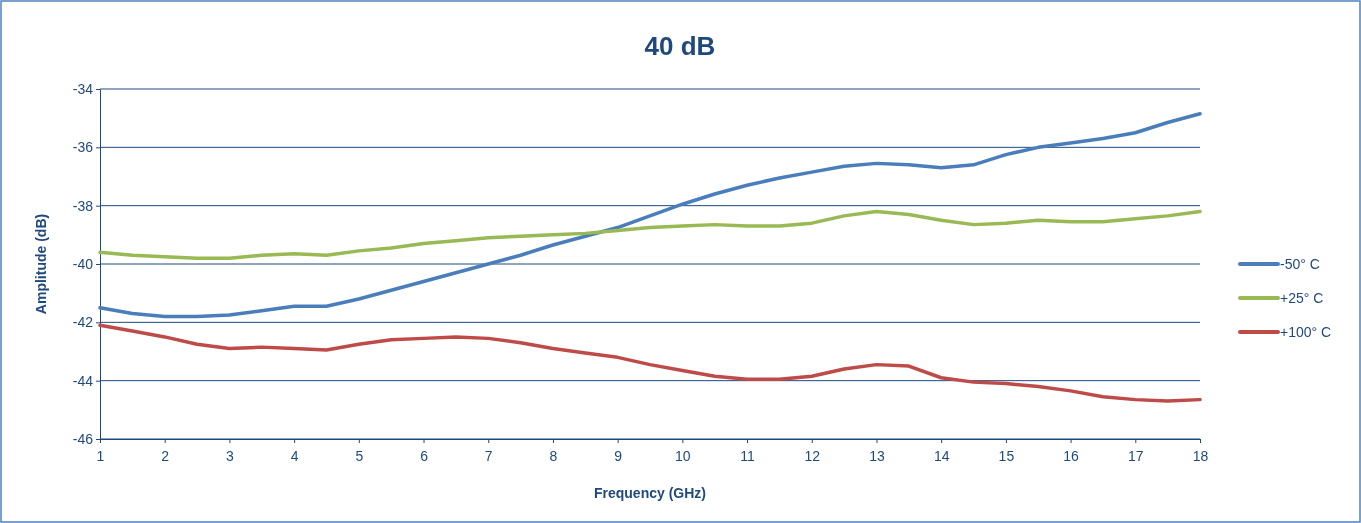 The width and height of the screenshot is (1361, 523). What do you see at coordinates (83, 147) in the screenshot?
I see `y-tick-label: -36` at bounding box center [83, 147].